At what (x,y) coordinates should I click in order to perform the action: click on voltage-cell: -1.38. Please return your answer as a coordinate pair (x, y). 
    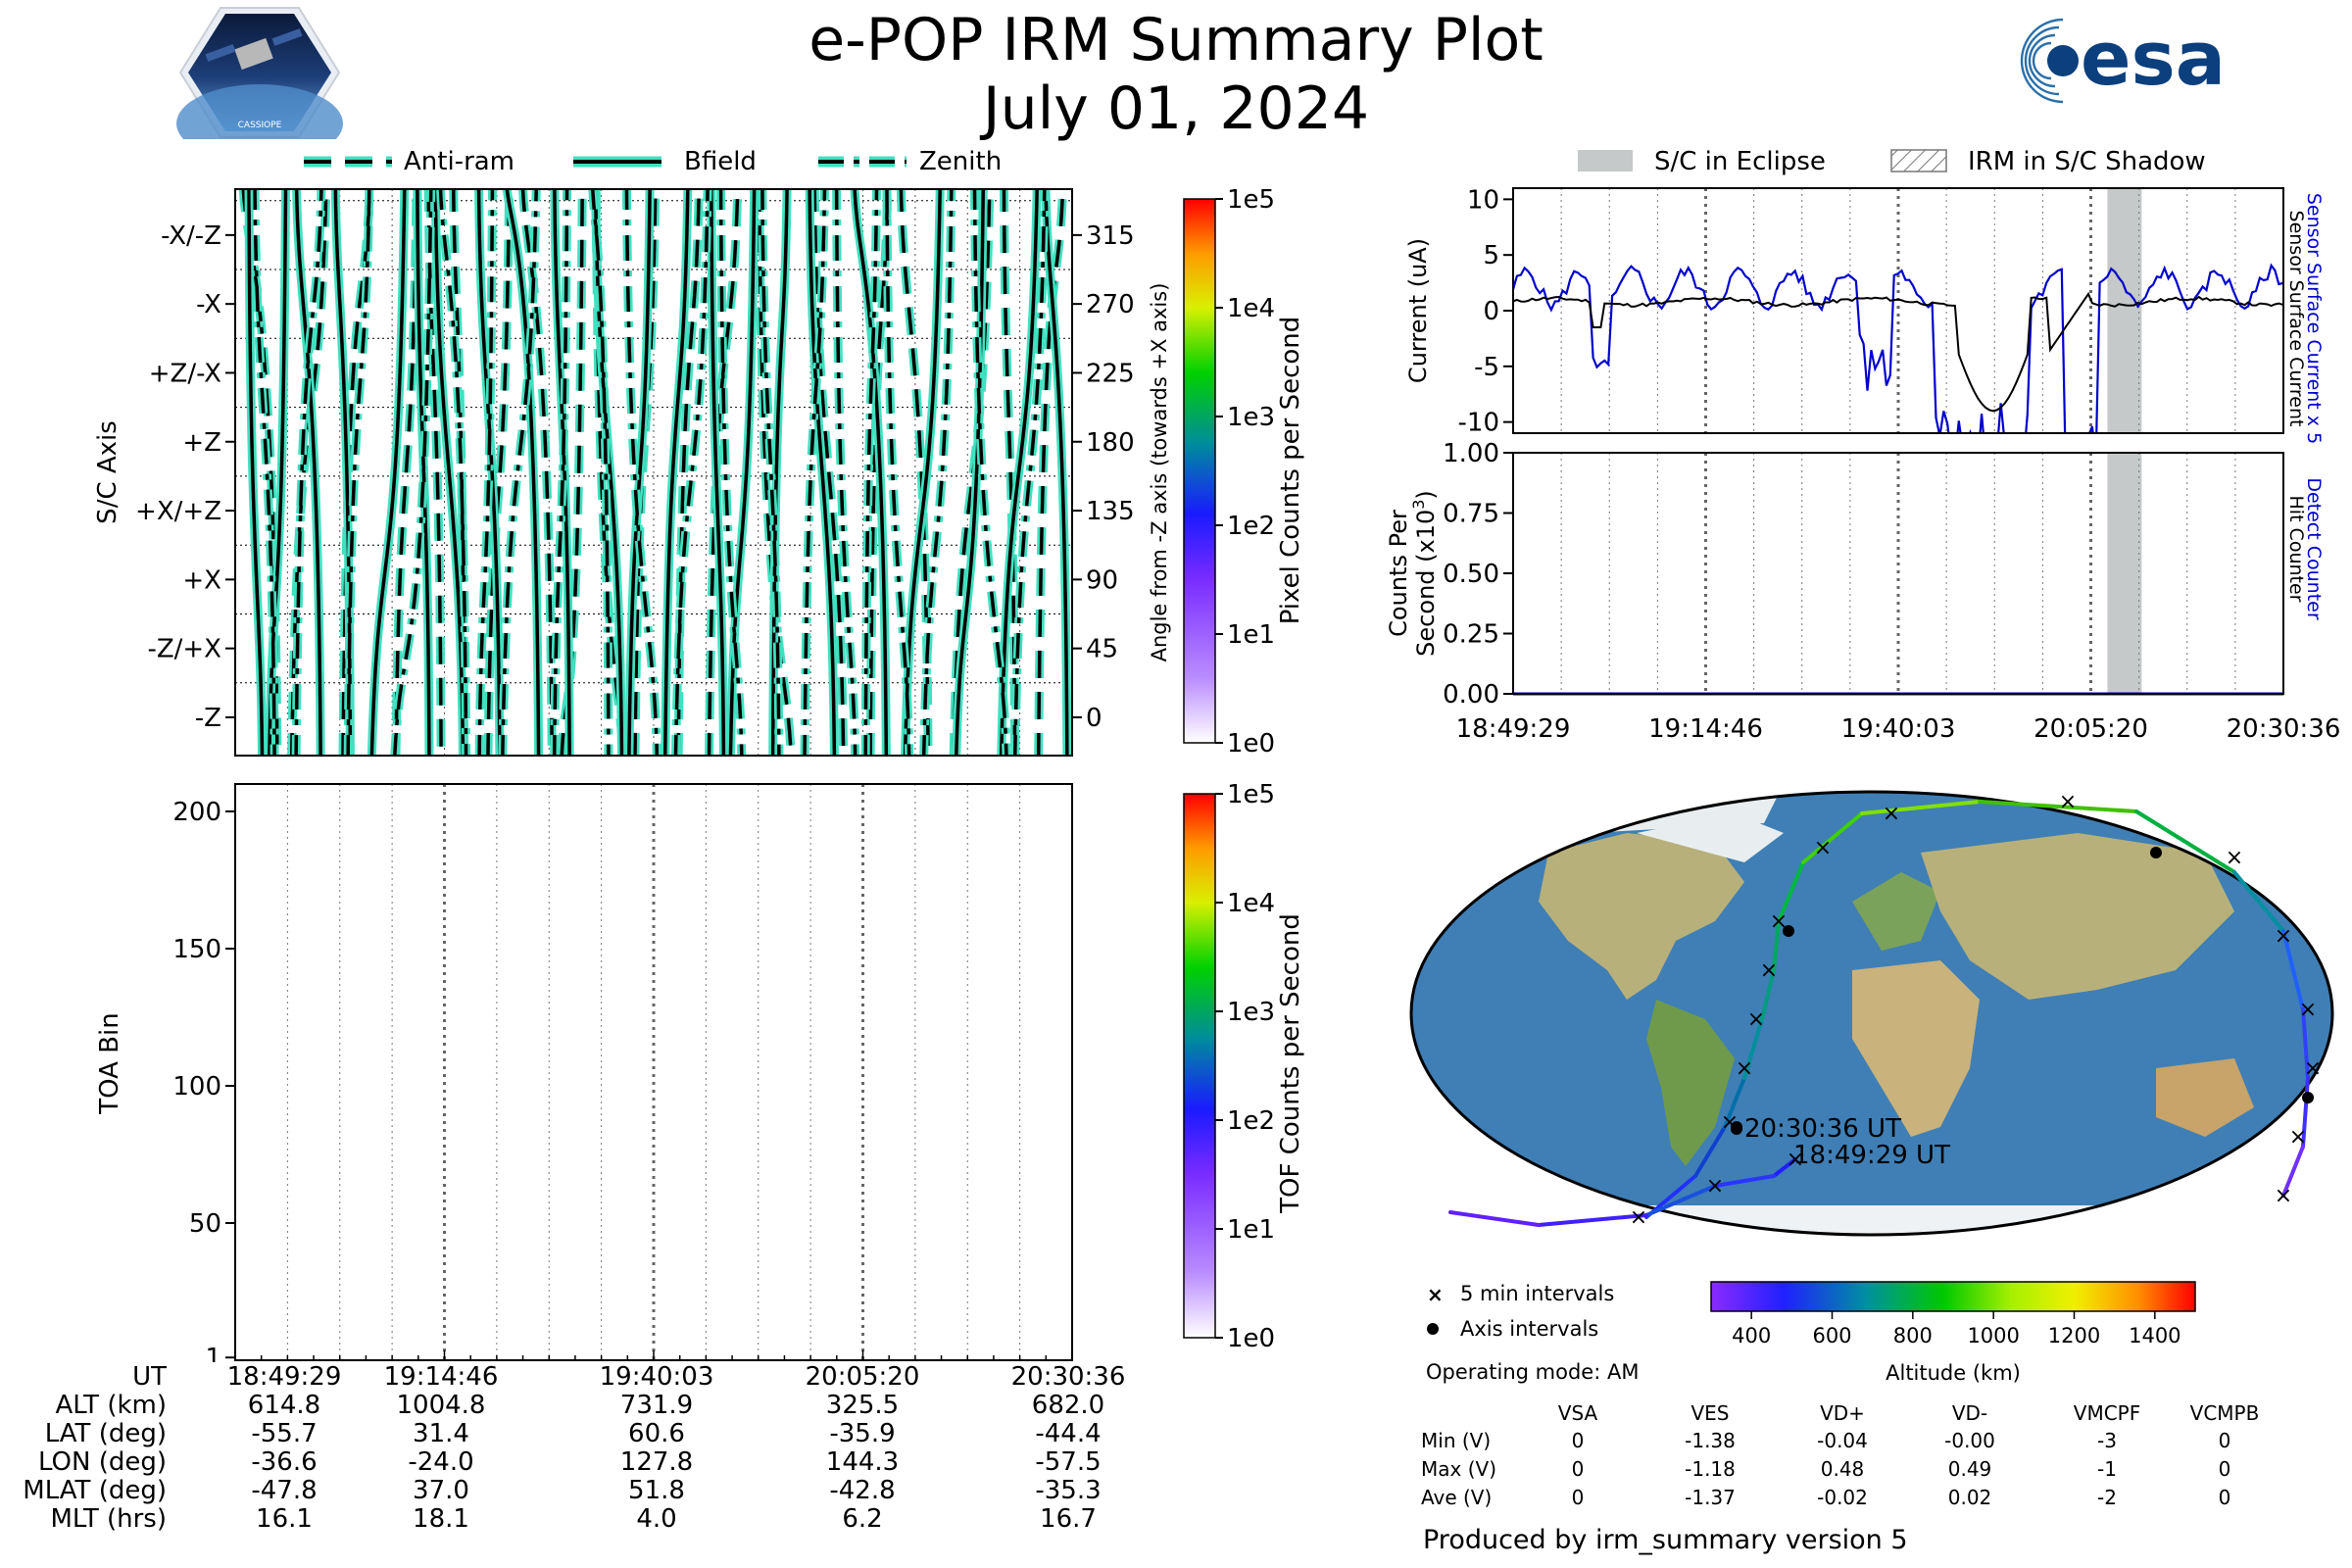
    Looking at the image, I should click on (1710, 1440).